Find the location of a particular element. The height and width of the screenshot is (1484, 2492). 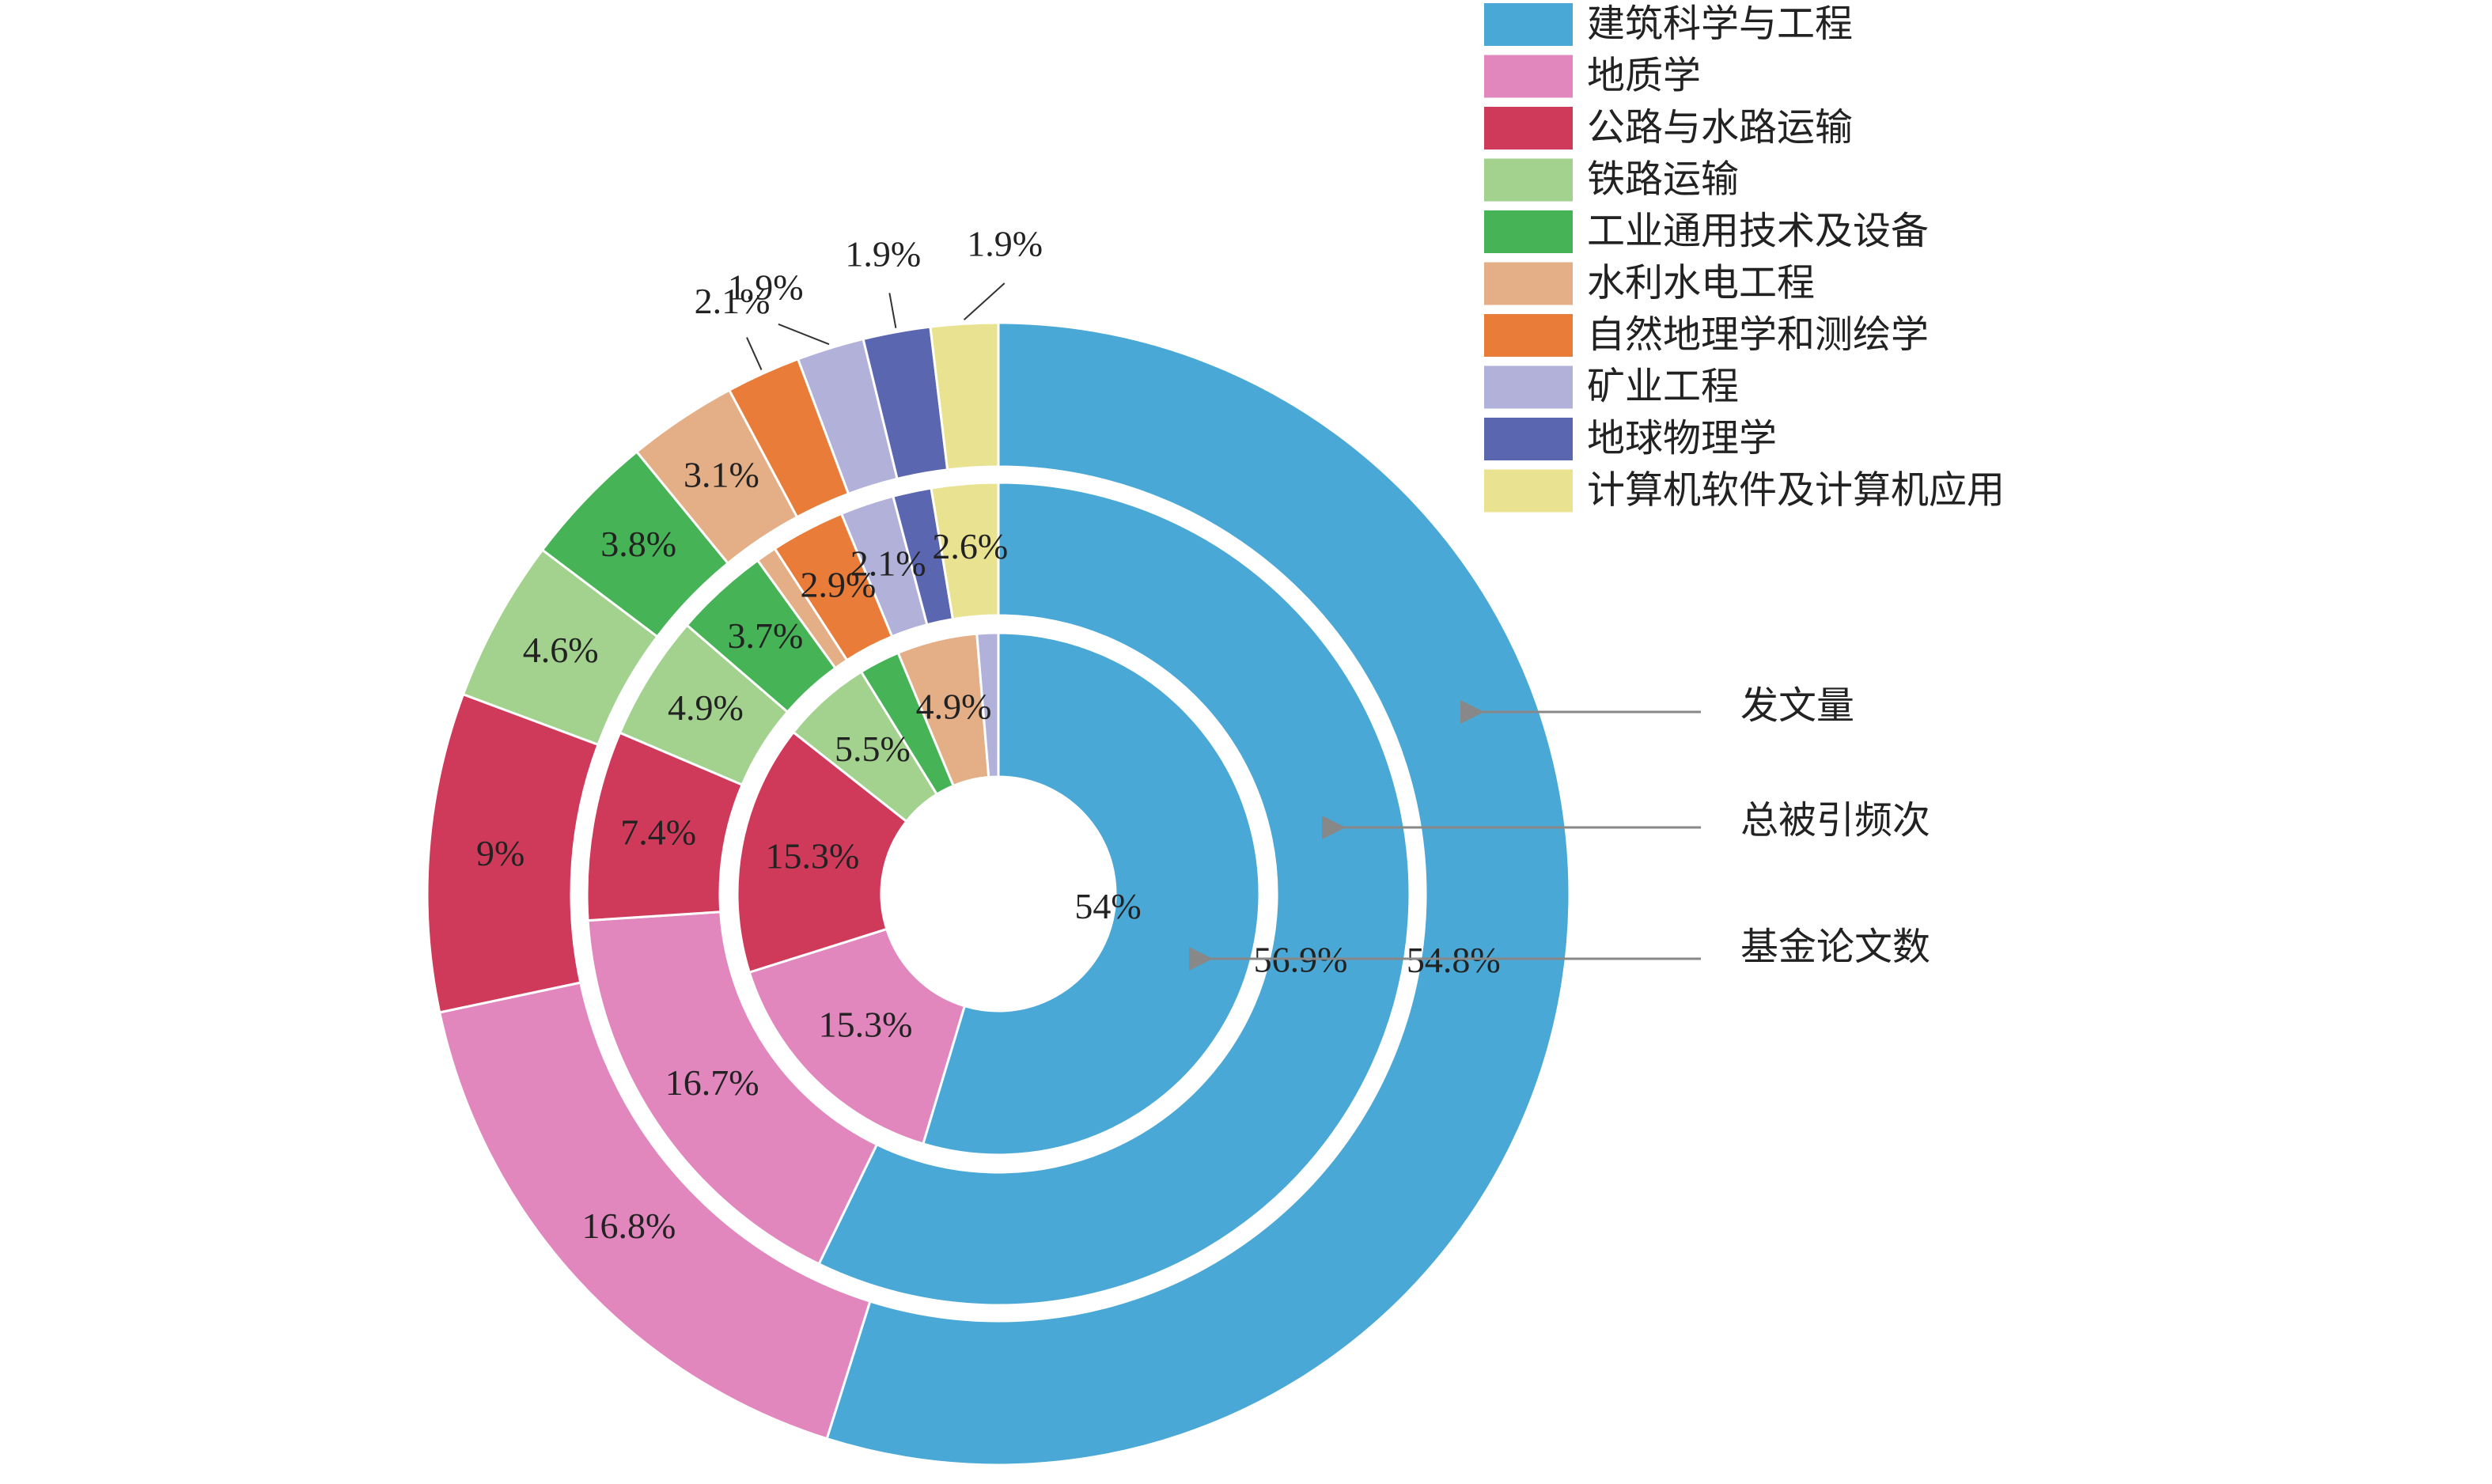

legend-label-5: 水利水电工程 is located at coordinates (1701, 283).